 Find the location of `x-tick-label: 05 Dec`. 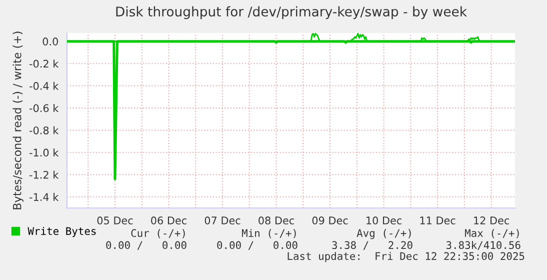

x-tick-label: 05 Dec is located at coordinates (115, 220).